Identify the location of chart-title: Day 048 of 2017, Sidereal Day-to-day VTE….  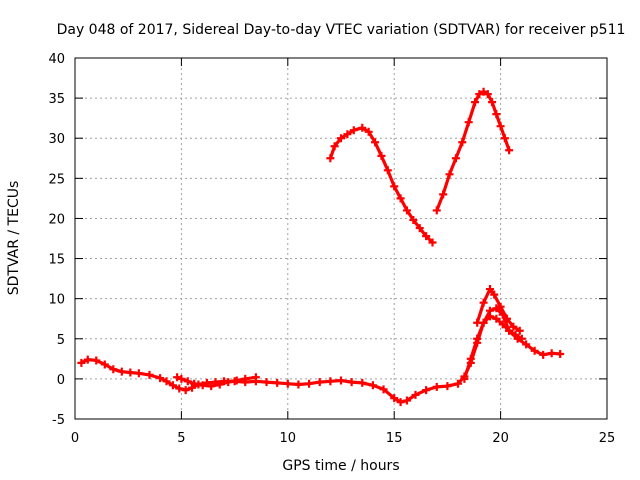
(341, 30).